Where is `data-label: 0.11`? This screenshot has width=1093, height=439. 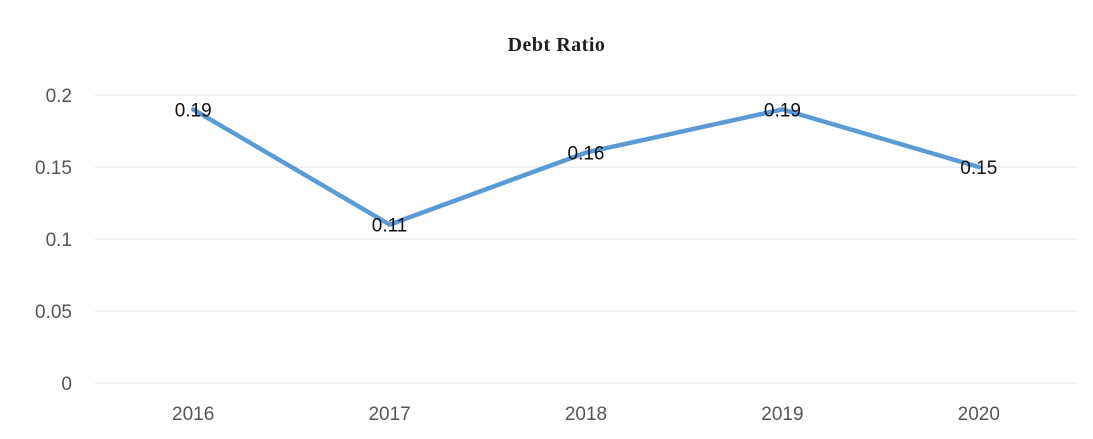
data-label: 0.11 is located at coordinates (390, 226).